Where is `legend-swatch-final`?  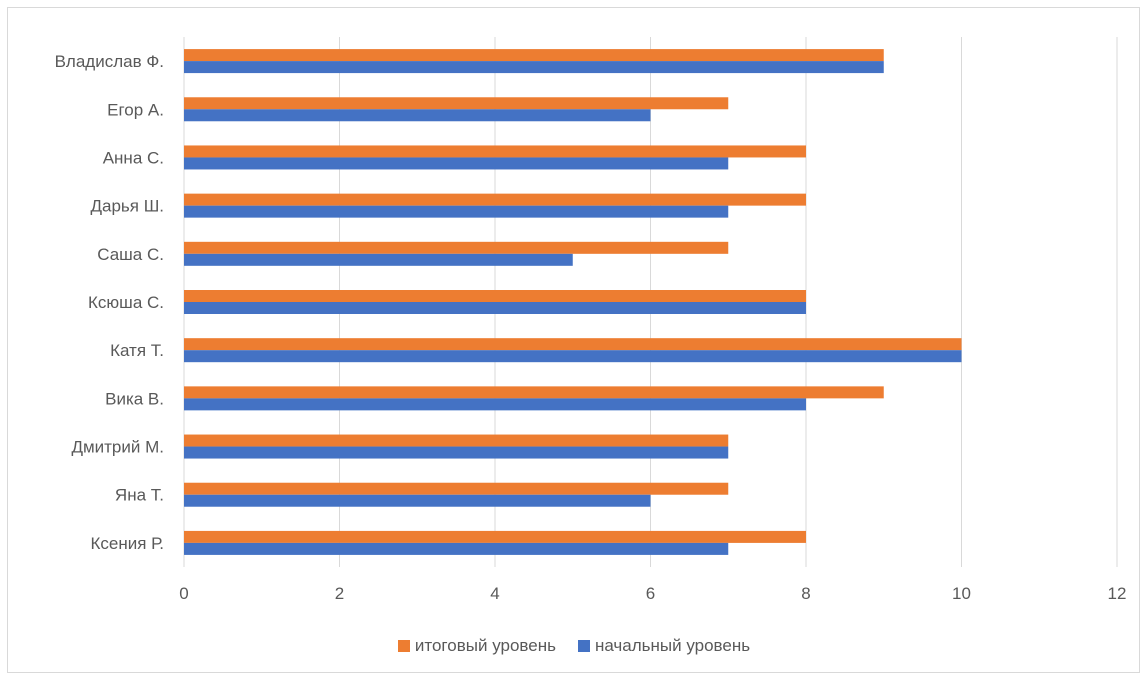
legend-swatch-final is located at coordinates (403, 646).